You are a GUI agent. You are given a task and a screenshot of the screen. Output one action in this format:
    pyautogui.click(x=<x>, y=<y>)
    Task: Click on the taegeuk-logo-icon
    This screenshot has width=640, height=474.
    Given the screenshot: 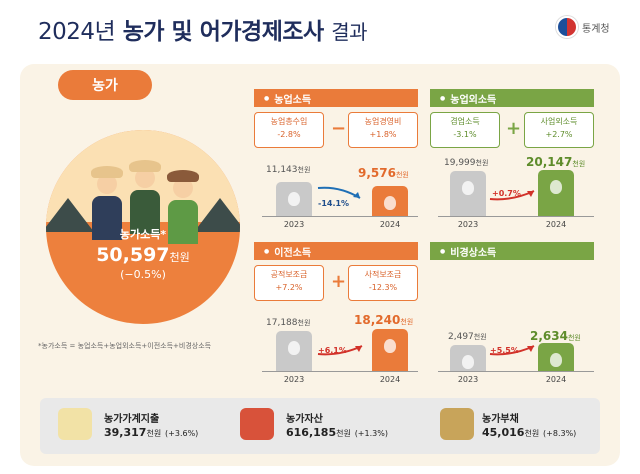 What is the action you would take?
    pyautogui.click(x=567, y=27)
    